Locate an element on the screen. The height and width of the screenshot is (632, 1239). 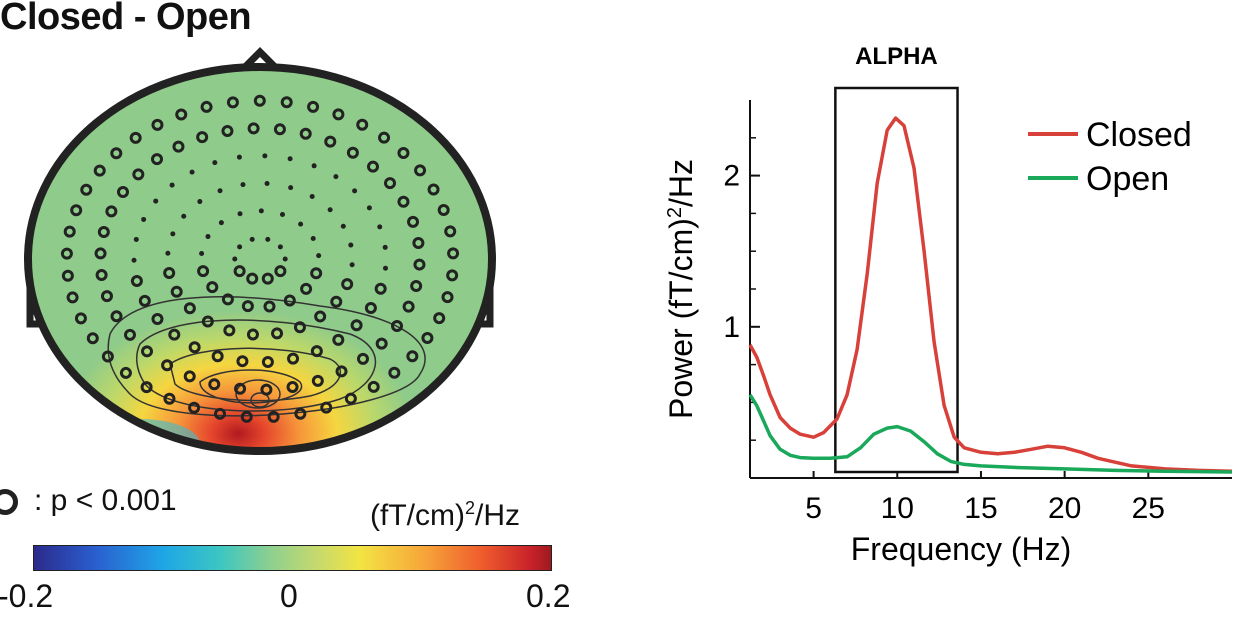
chart-legend: Closed Open is located at coordinates (1110, 157).